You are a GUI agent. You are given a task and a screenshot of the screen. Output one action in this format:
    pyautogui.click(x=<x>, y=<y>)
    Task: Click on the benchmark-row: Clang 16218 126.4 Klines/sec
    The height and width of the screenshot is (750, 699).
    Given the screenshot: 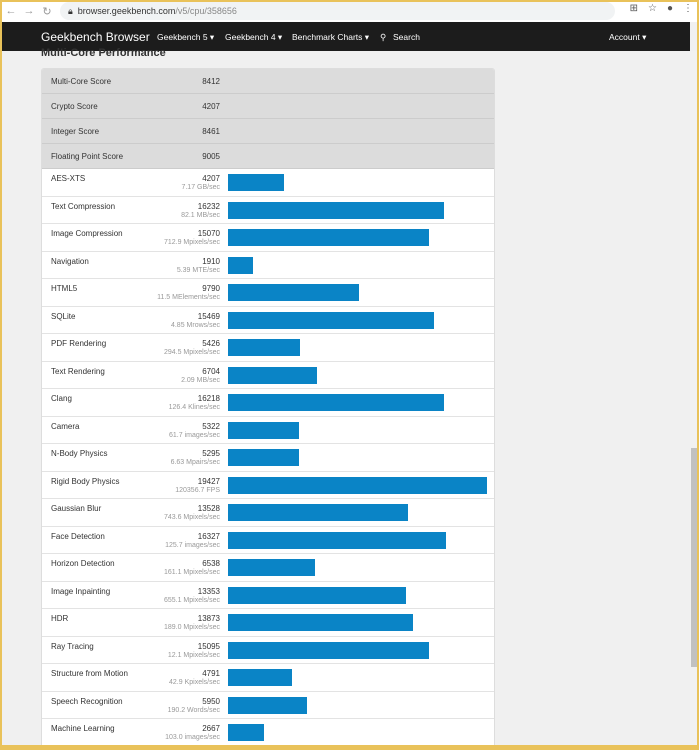 What is the action you would take?
    pyautogui.click(x=268, y=403)
    